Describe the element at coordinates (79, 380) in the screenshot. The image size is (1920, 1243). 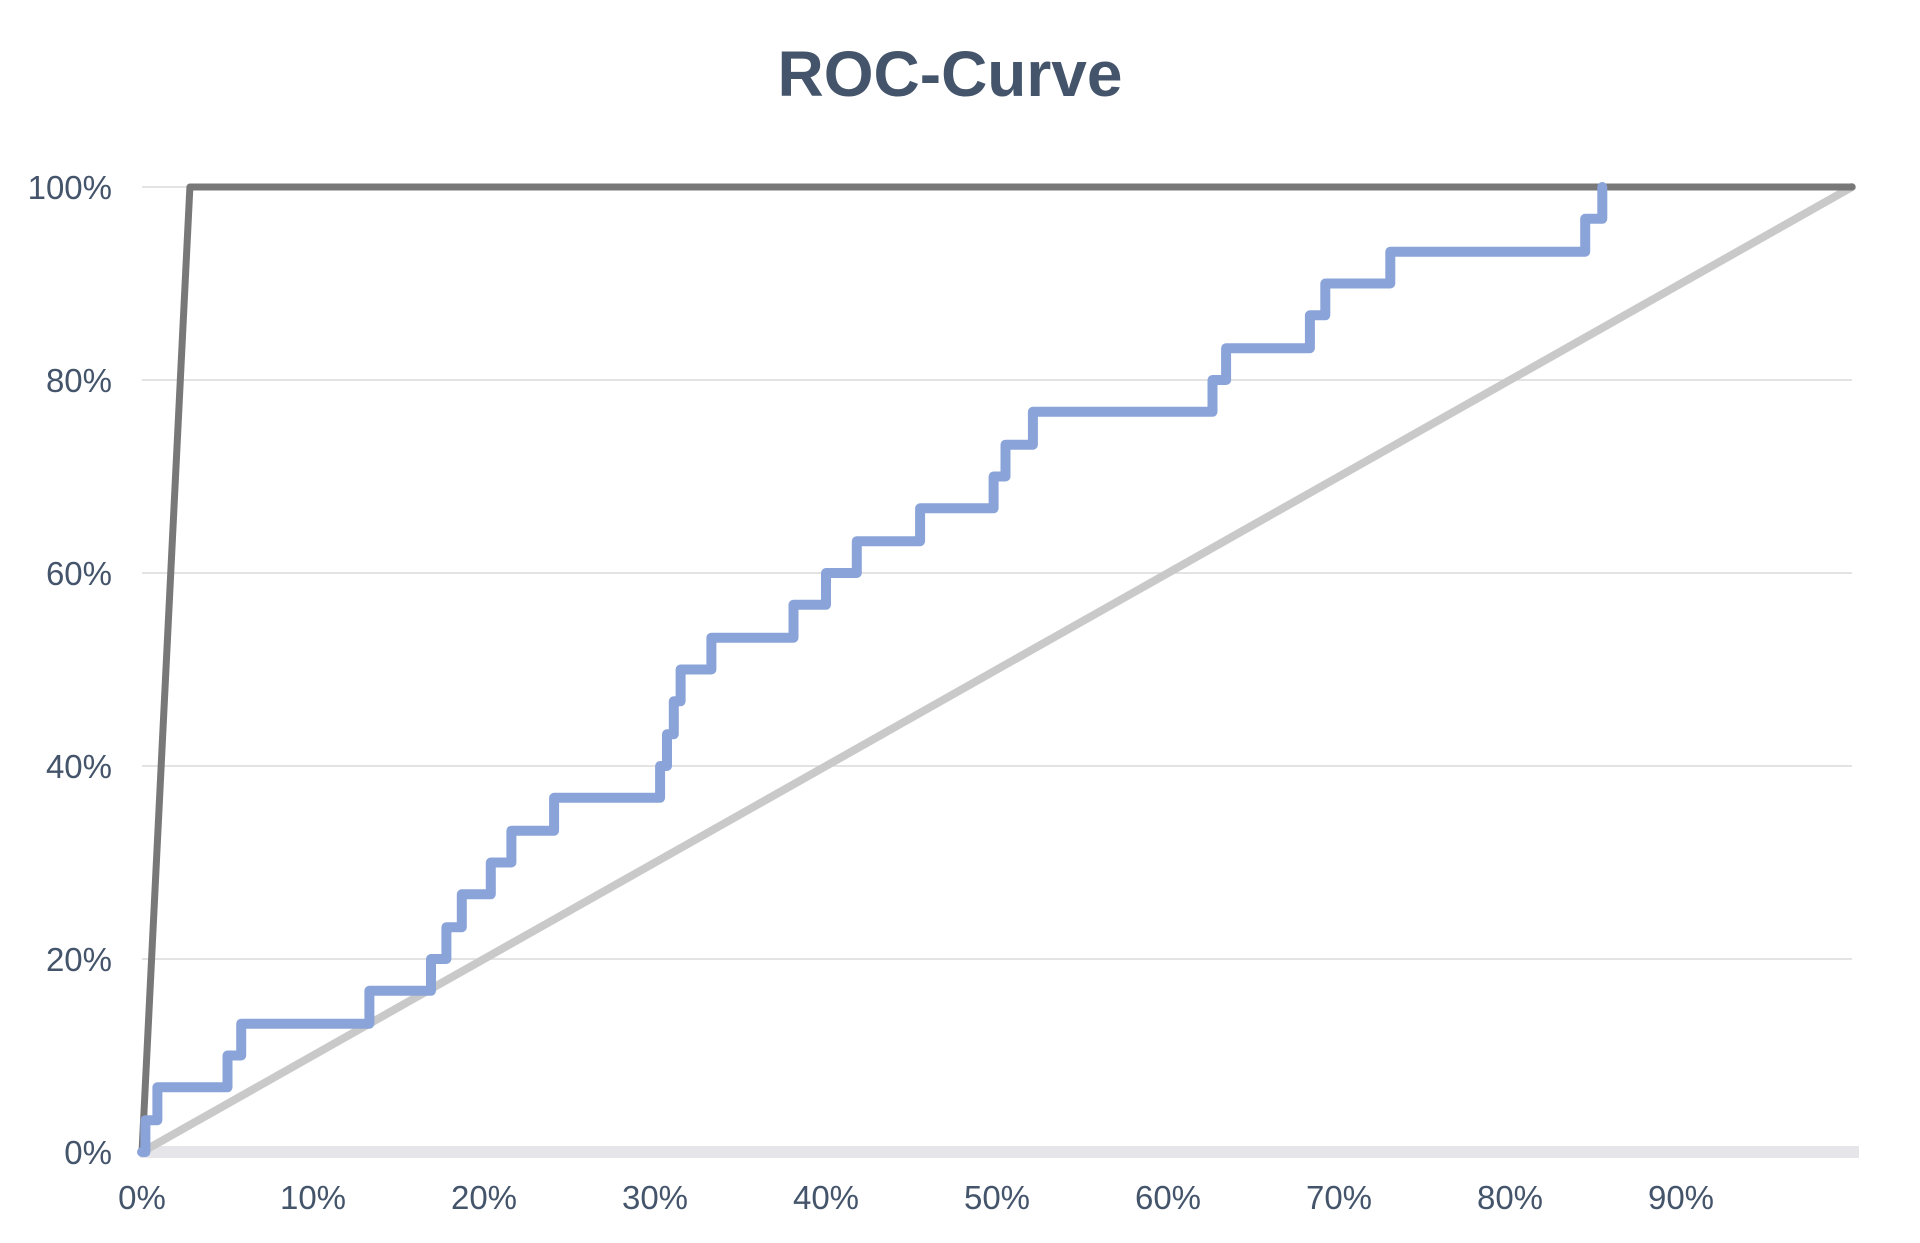
I see `y-tick-label: 80%` at that location.